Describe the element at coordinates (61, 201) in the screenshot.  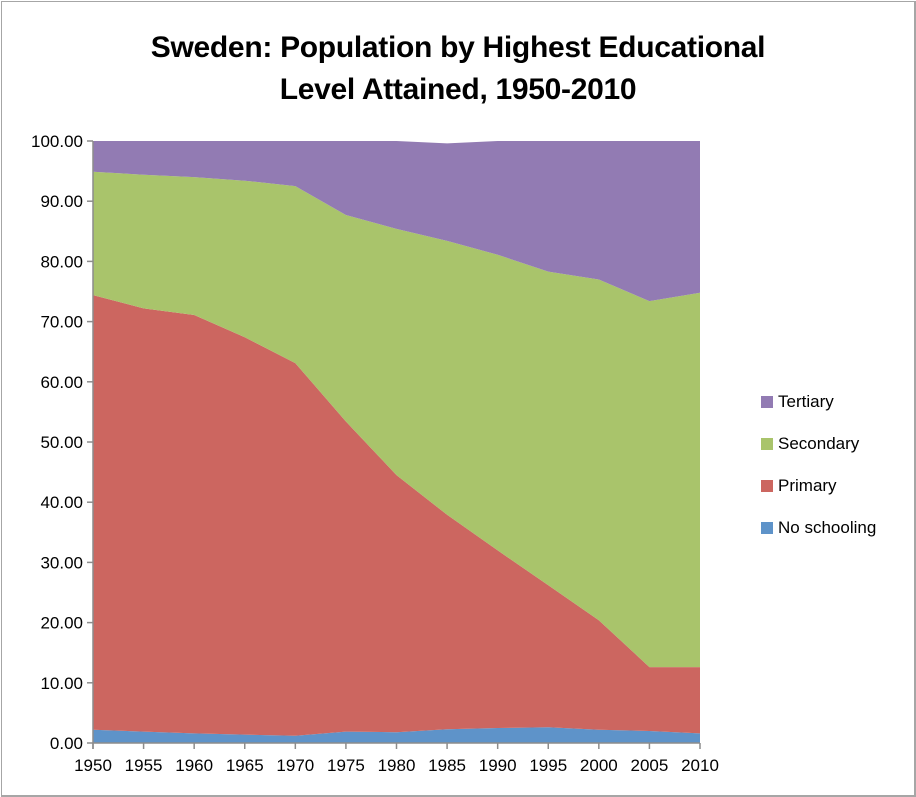
I see `y-tick-label: 90.00` at that location.